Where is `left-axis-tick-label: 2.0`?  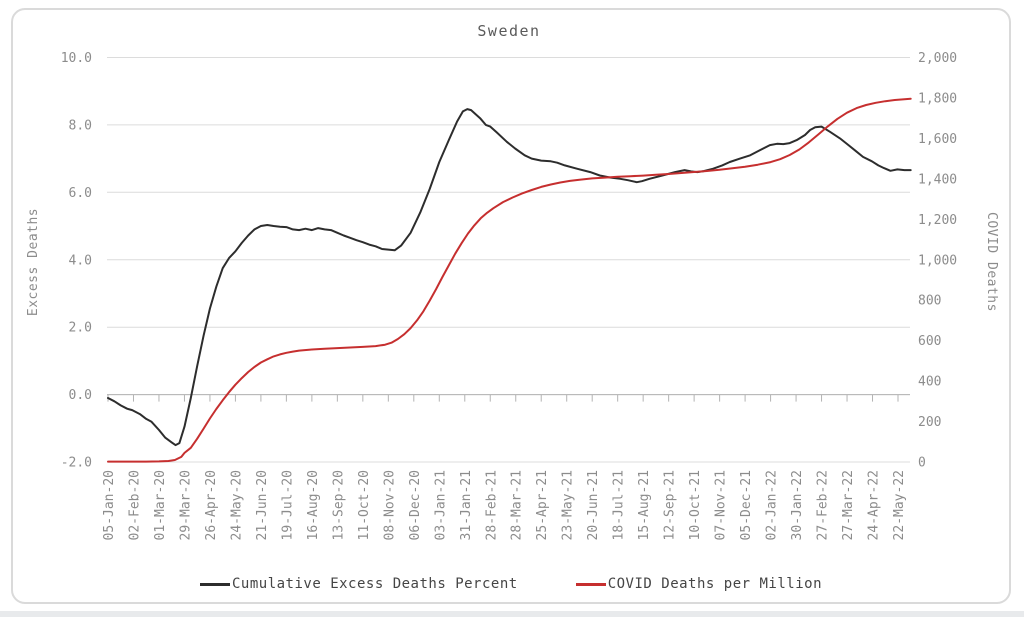 left-axis-tick-label: 2.0 is located at coordinates (80, 328).